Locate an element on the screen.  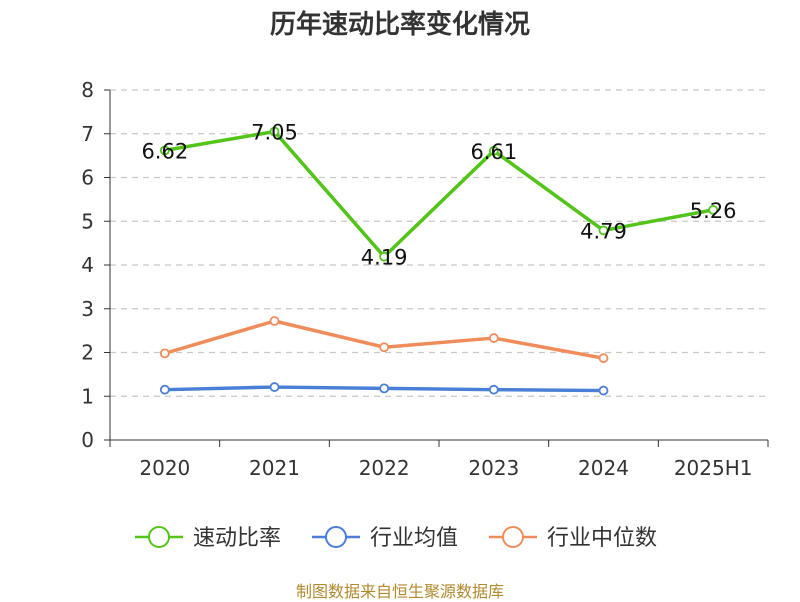
legend-item: 行业中位数 is located at coordinates (573, 538).